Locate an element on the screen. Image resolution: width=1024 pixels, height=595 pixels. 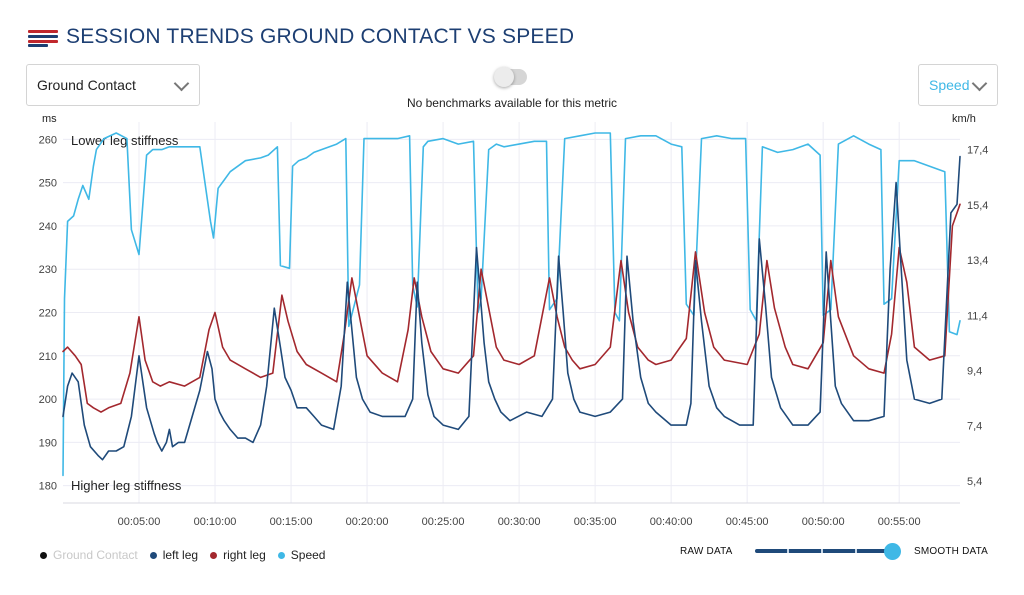
secondary-metric-select: Speed is located at coordinates (958, 85).